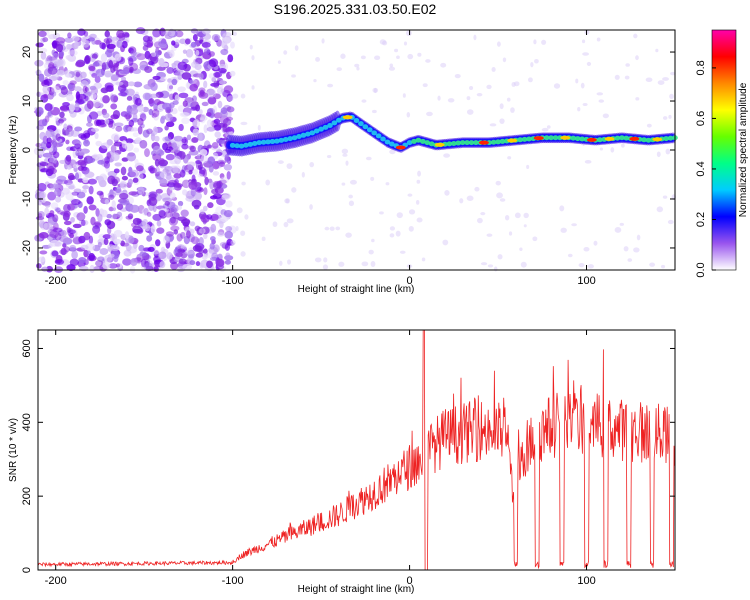 This screenshot has width=750, height=600. I want to click on spectrogram-ridge, so click(451, 133).